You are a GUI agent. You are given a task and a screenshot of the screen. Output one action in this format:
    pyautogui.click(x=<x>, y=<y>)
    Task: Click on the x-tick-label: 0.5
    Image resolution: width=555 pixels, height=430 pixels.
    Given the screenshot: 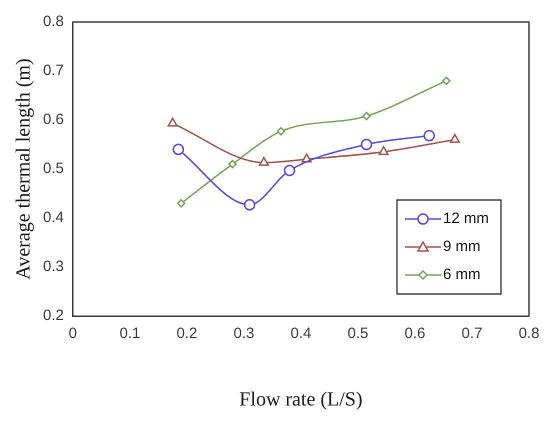 What is the action you would take?
    pyautogui.click(x=358, y=333)
    